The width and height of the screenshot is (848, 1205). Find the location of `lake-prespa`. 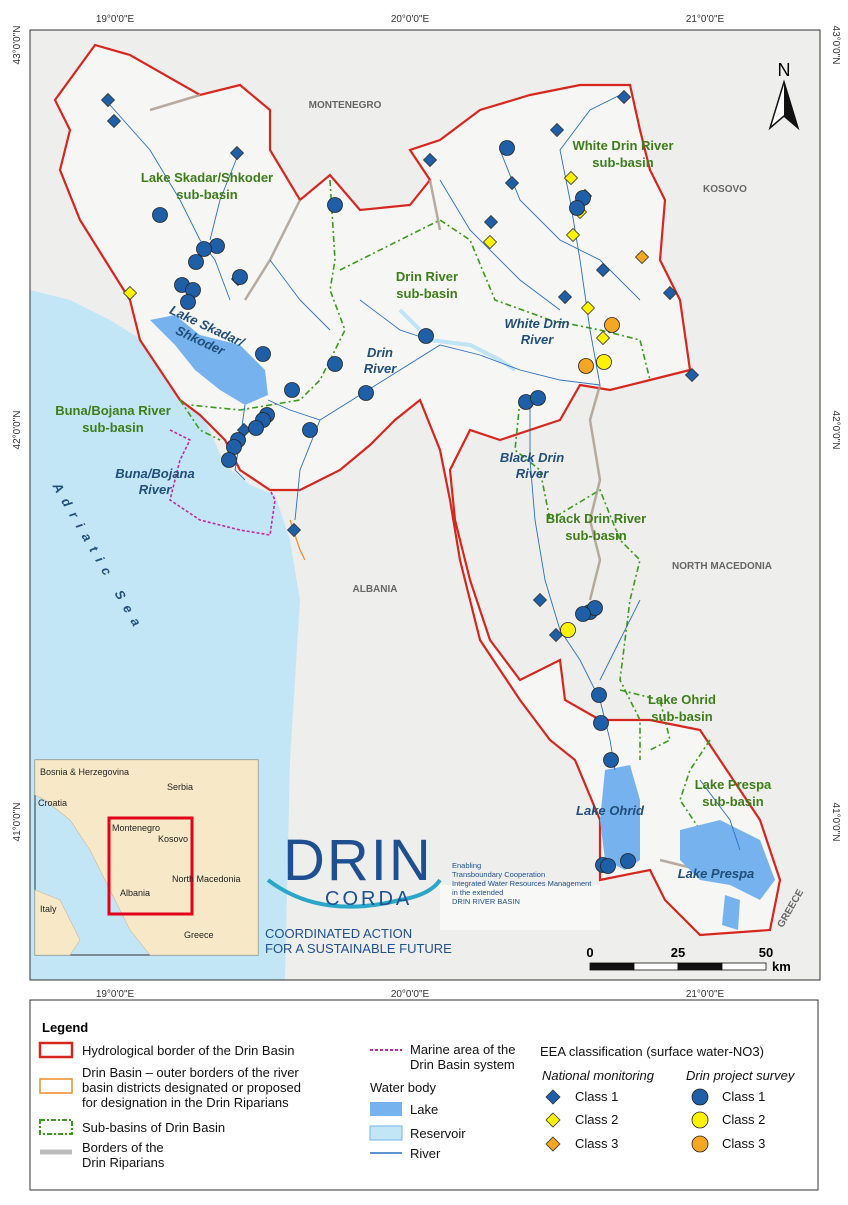

lake-prespa is located at coordinates (727, 875).